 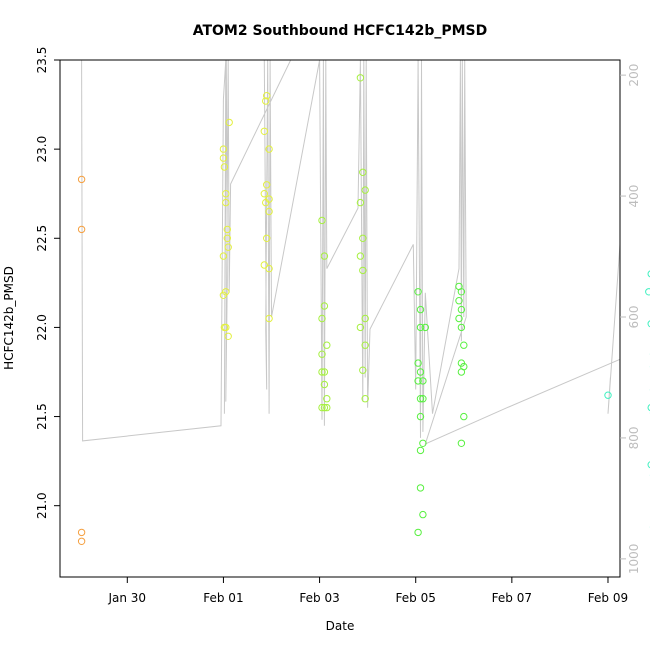 What do you see at coordinates (416, 598) in the screenshot?
I see `x-tick-label: Feb 05` at bounding box center [416, 598].